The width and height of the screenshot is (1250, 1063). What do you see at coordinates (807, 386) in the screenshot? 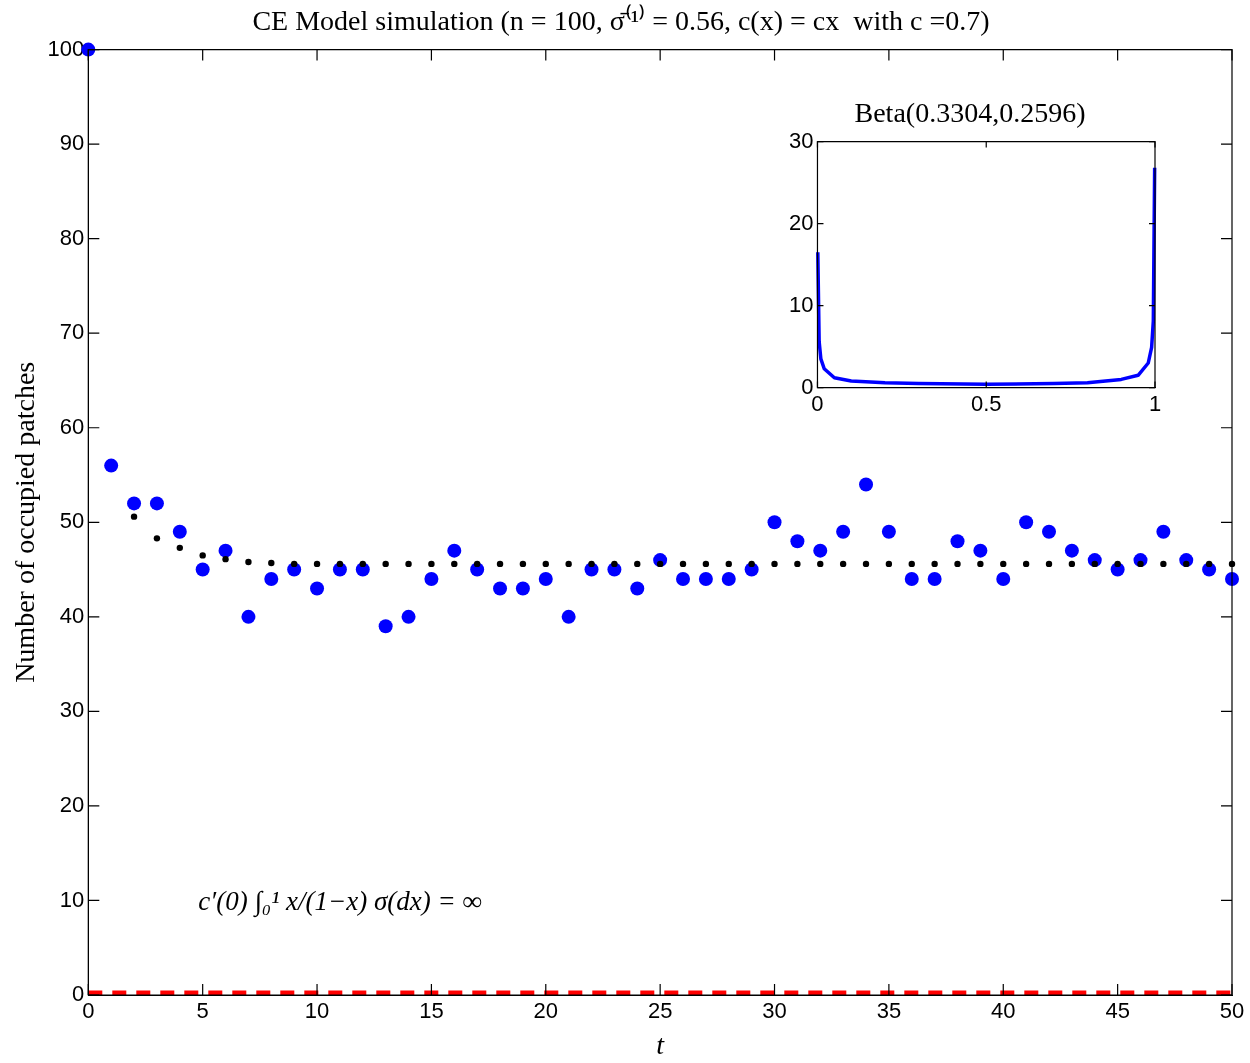
I see `y-tick-label: 0` at bounding box center [807, 386].